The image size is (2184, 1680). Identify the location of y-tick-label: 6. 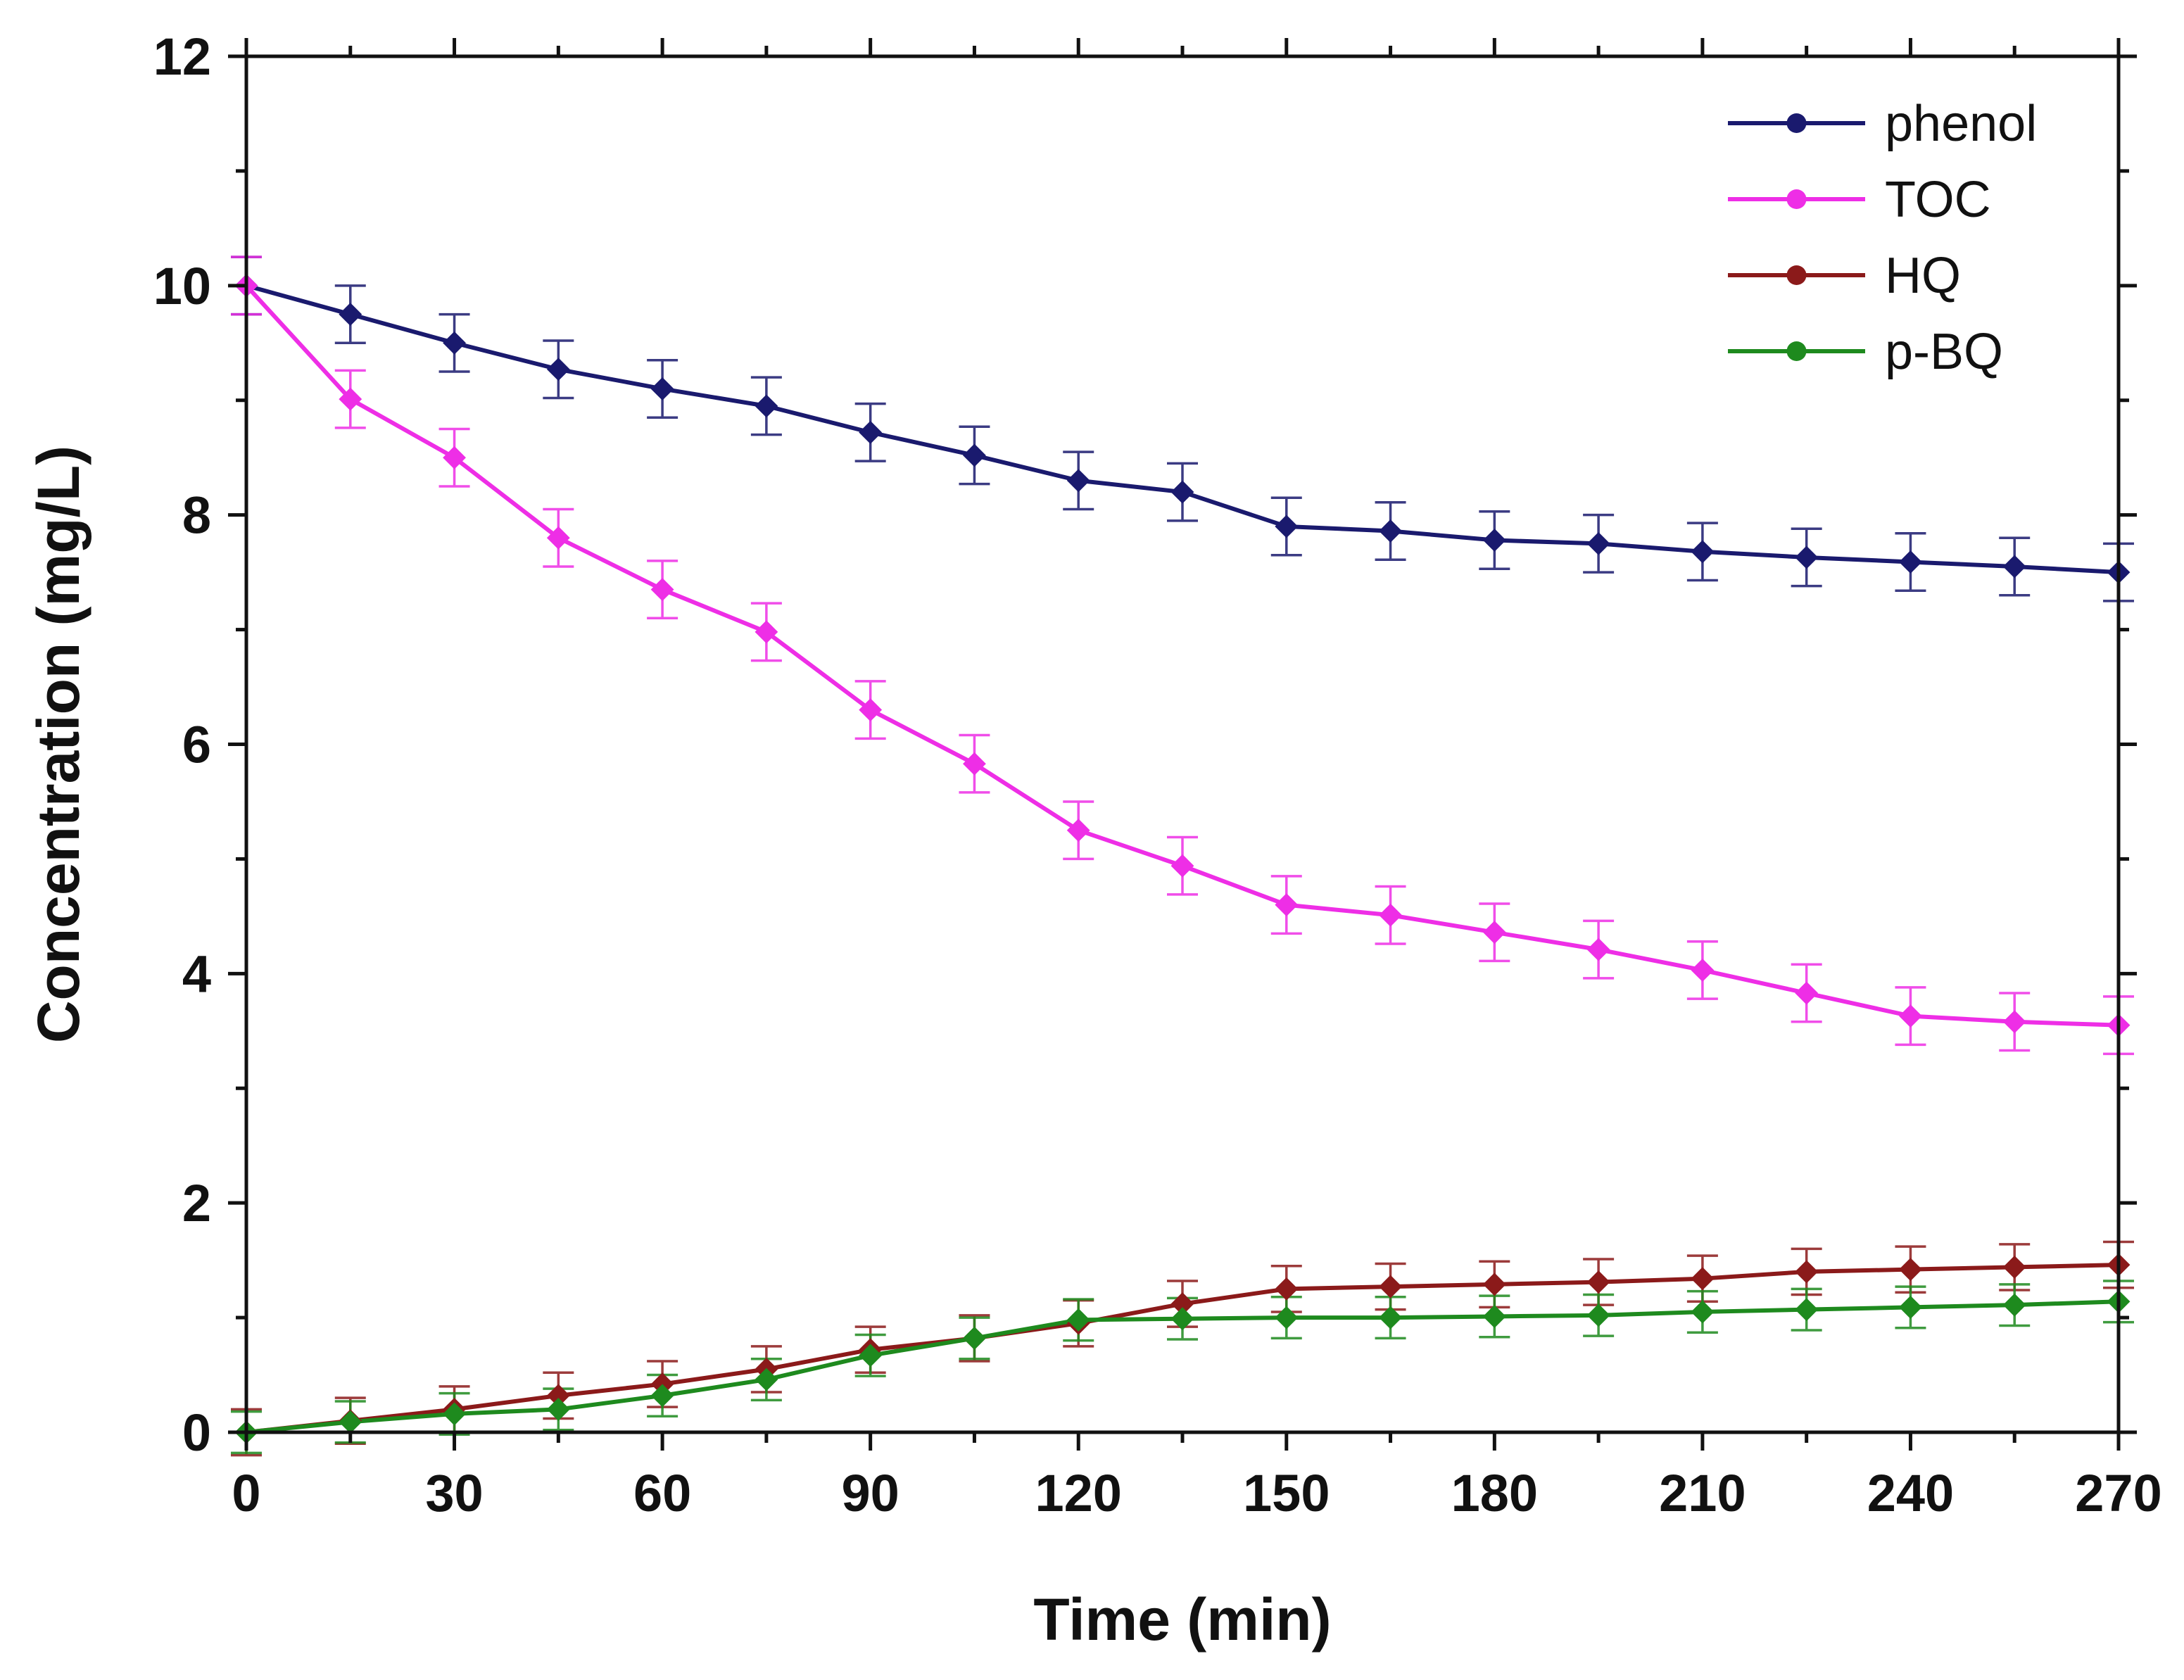
(197, 745).